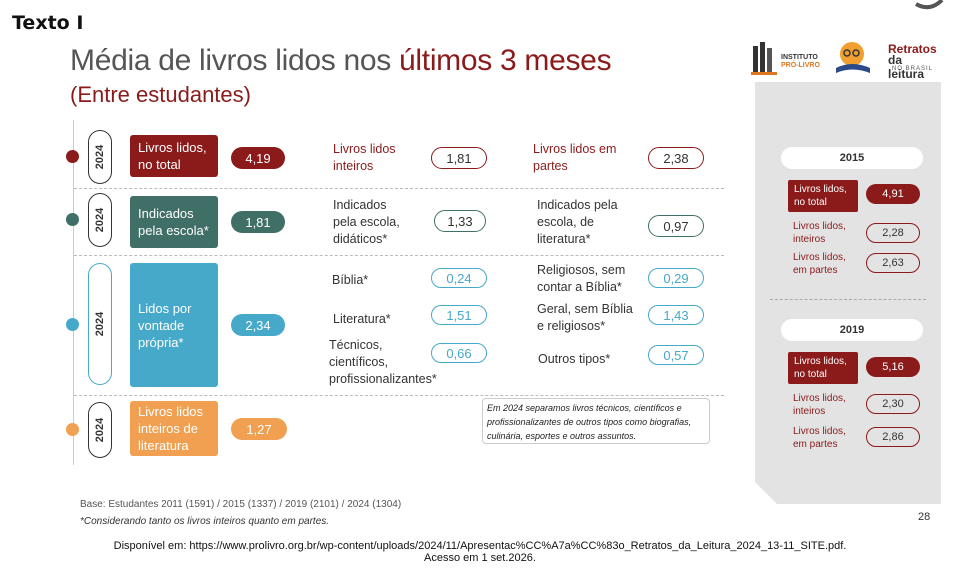  Describe the element at coordinates (893, 194) in the screenshot. I see `total-value: 4,91` at that location.